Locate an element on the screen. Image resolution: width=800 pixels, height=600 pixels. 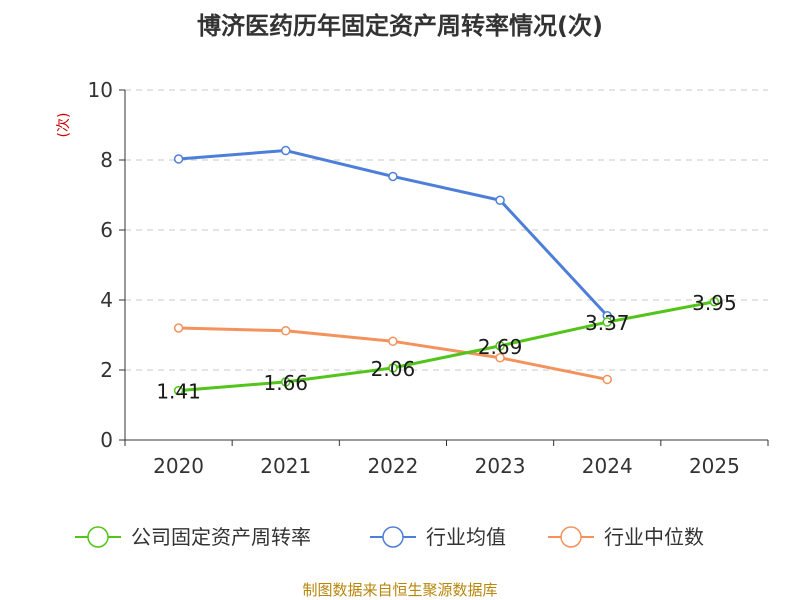
y-tick-label: 10 is located at coordinates (100, 90).